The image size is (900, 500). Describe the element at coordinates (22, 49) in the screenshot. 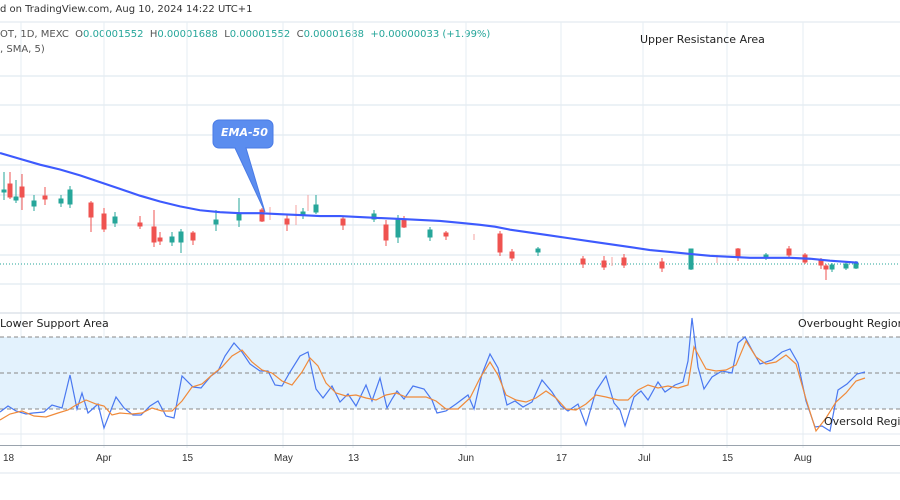

I see `indicator-legend: , SMA, 5)` at that location.